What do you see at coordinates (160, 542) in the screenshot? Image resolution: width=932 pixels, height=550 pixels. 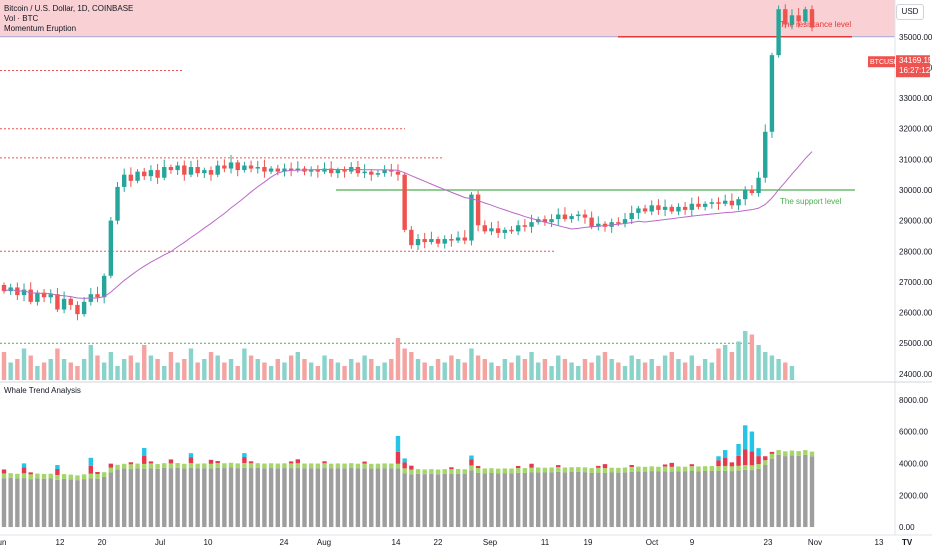 I see `time-tick-label: Jul` at bounding box center [160, 542].